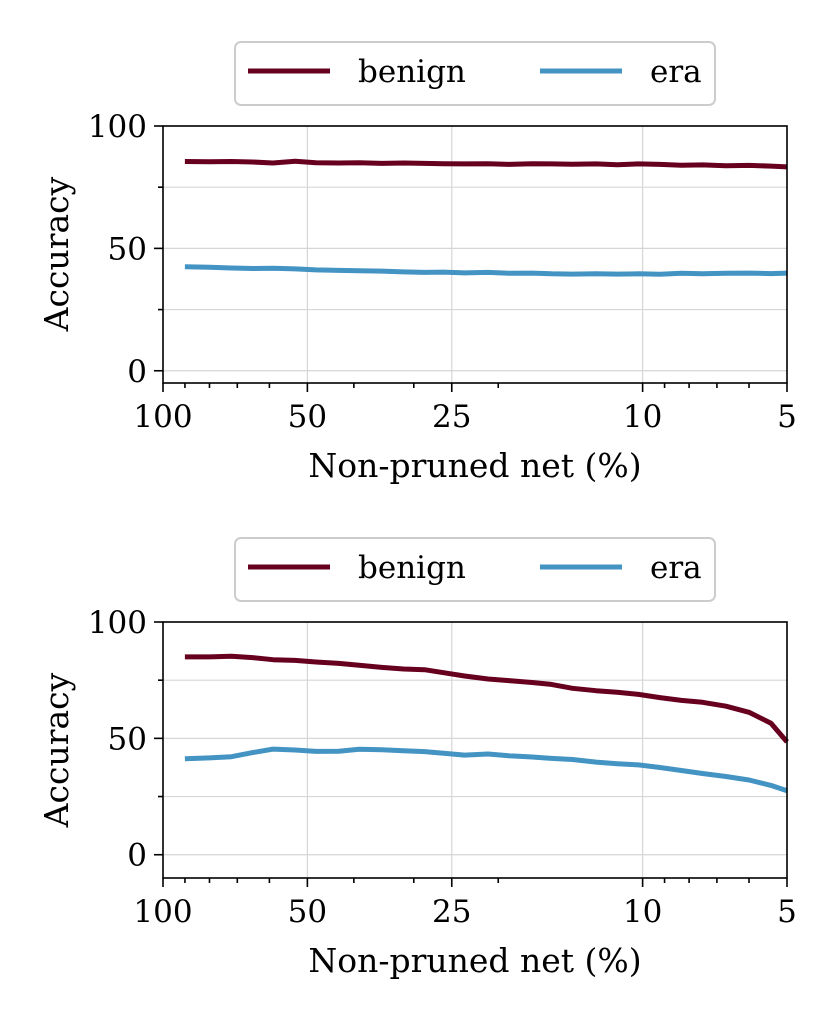  Describe the element at coordinates (486, 770) in the screenshot. I see `chart-2-series-era` at that location.